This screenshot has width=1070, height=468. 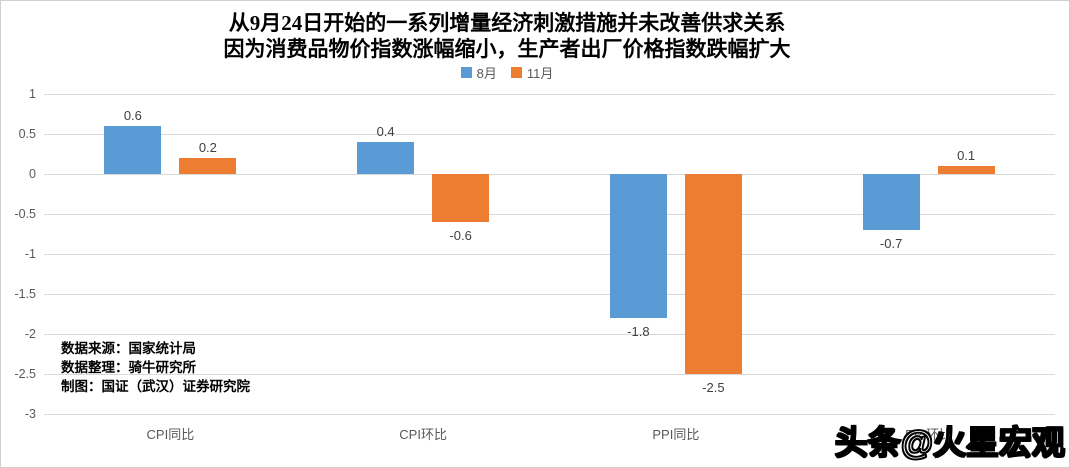 I want to click on legend-item-1: 11月, so click(x=532, y=72).